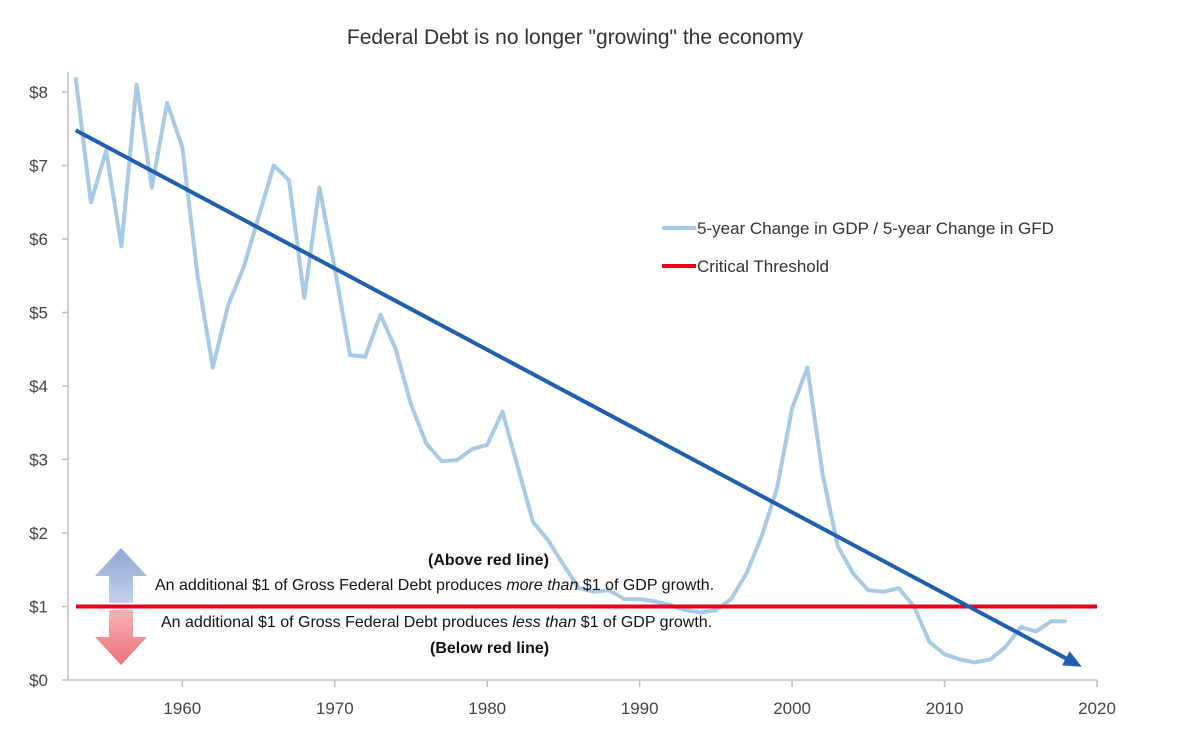  What do you see at coordinates (763, 266) in the screenshot?
I see `legend-label-threshold: Critical Threshold` at bounding box center [763, 266].